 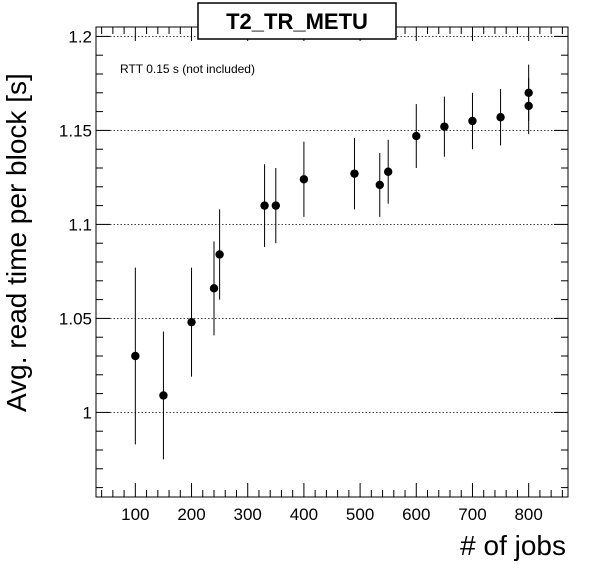 I want to click on x-tick-label: 500, so click(x=360, y=514).